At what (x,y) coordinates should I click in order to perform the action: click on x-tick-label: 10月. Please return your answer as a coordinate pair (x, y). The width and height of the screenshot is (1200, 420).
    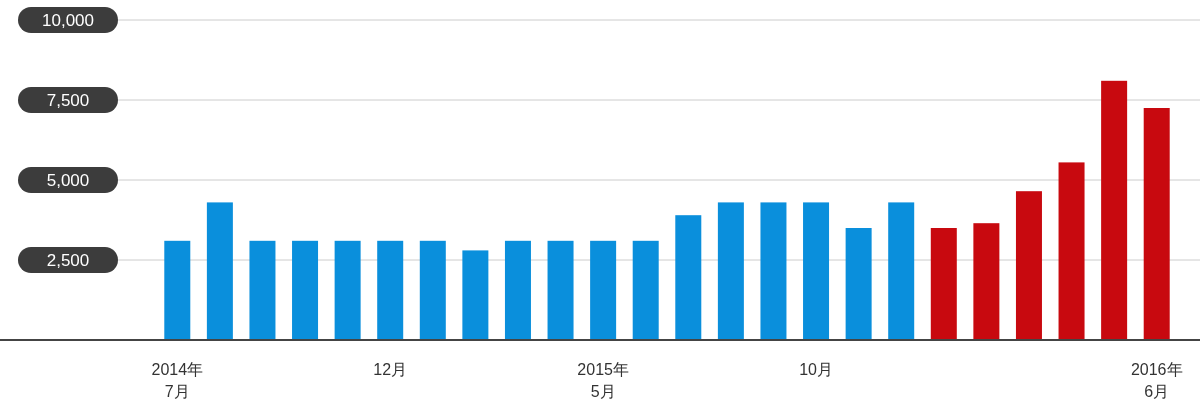
    Looking at the image, I should click on (816, 369).